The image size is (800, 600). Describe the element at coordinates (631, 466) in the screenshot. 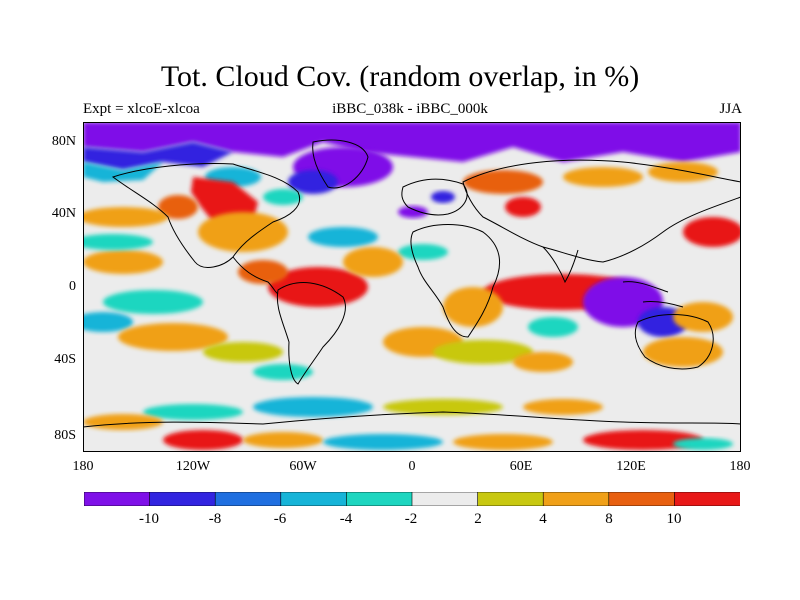

I see `x-label-120e: 120E` at that location.